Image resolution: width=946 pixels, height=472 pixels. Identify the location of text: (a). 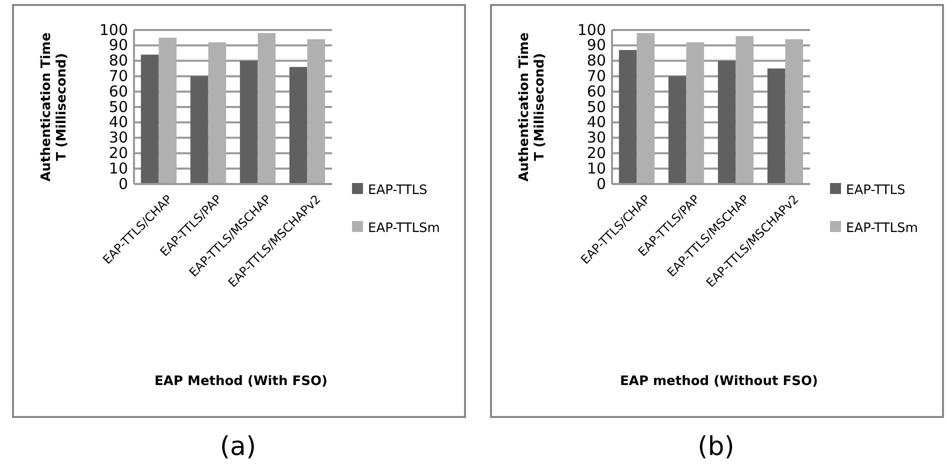
(238, 447).